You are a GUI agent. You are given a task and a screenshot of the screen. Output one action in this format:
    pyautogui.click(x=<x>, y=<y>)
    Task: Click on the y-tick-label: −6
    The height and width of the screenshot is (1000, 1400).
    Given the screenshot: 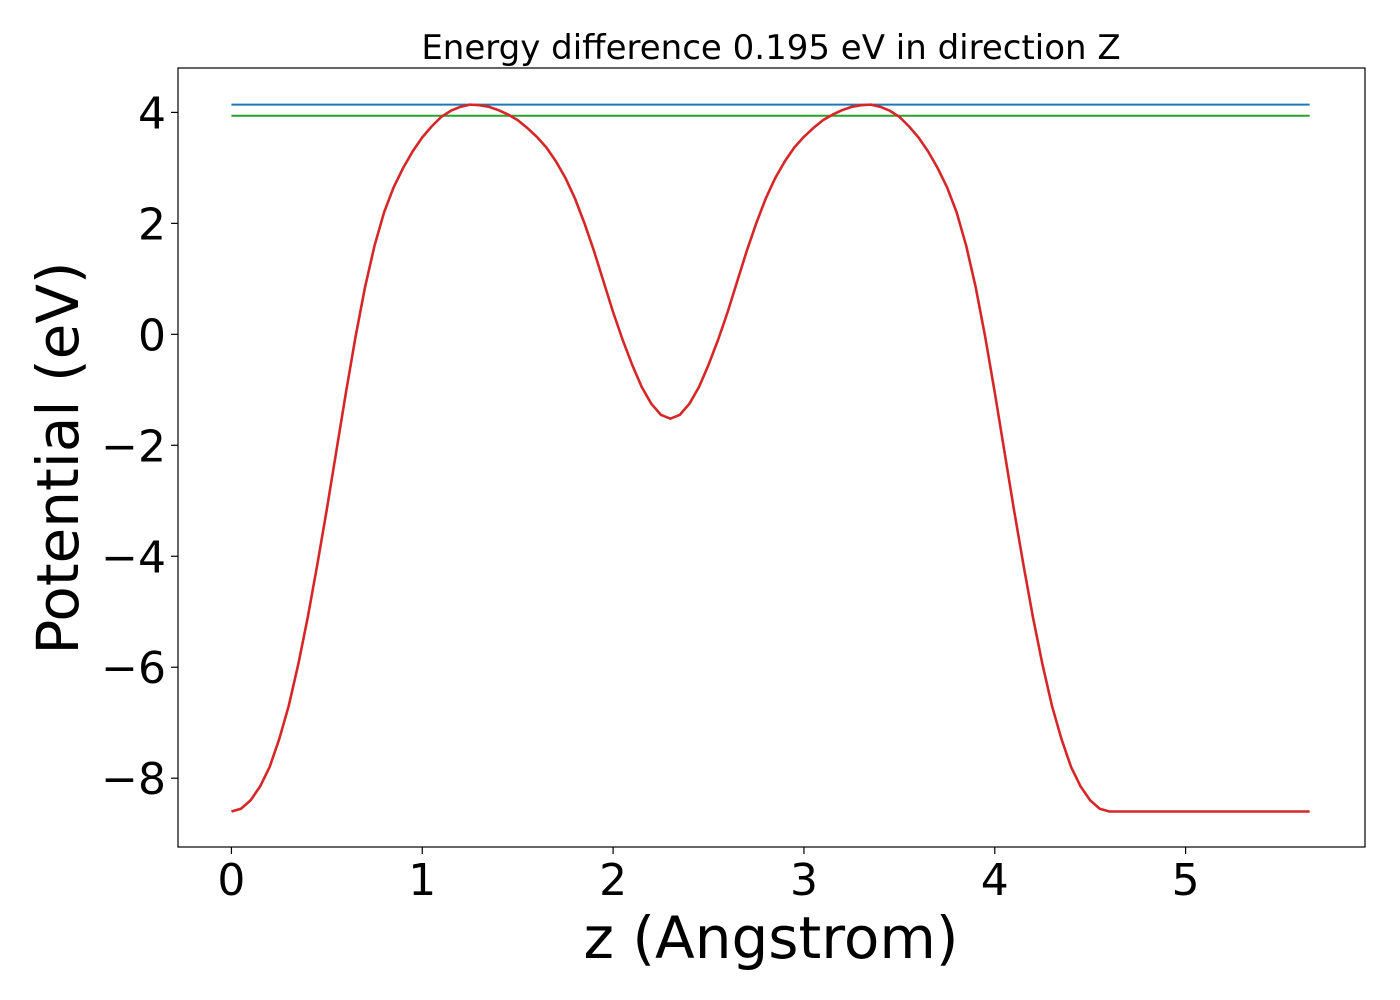 What is the action you would take?
    pyautogui.click(x=133, y=668)
    